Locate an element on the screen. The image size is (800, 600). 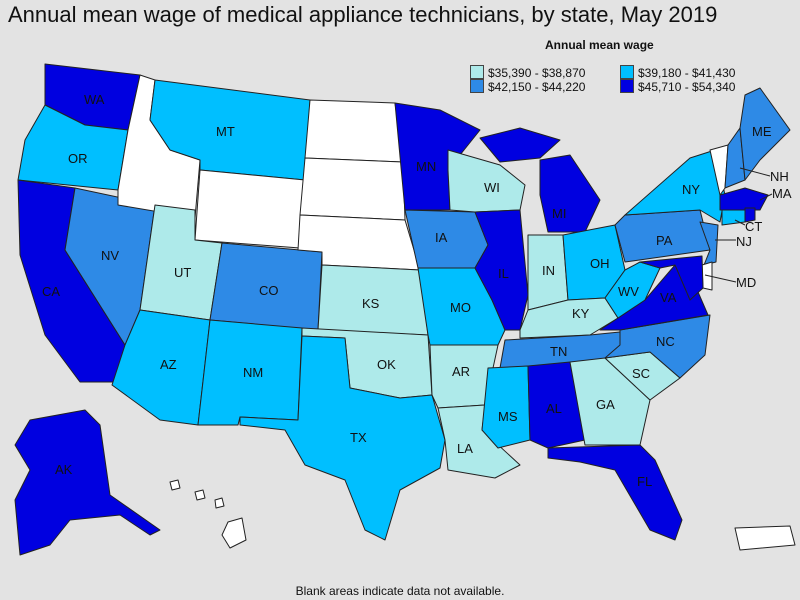
legend-label: $45,710 - $54,340 is located at coordinates (687, 87).